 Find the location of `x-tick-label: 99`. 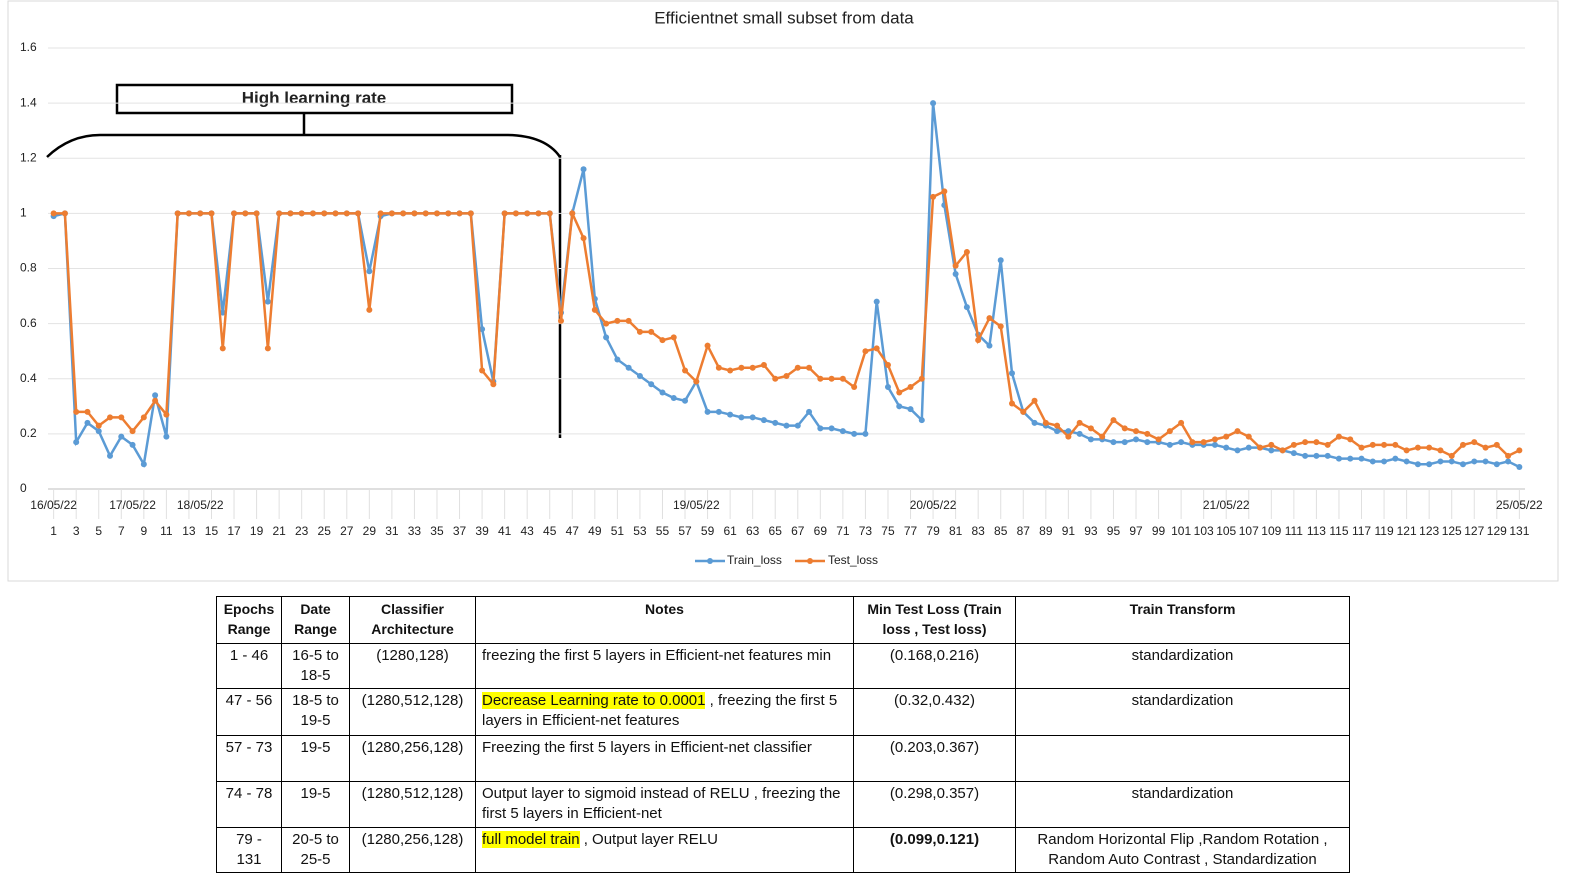

x-tick-label: 99 is located at coordinates (1159, 531).